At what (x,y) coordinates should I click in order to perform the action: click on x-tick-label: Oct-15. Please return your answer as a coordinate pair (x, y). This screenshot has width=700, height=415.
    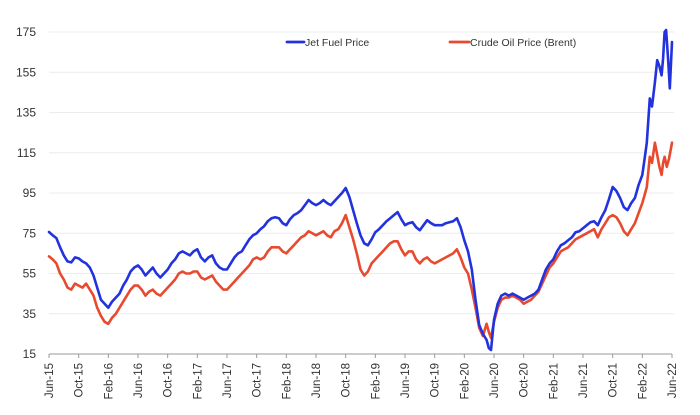
    Looking at the image, I should click on (80, 380).